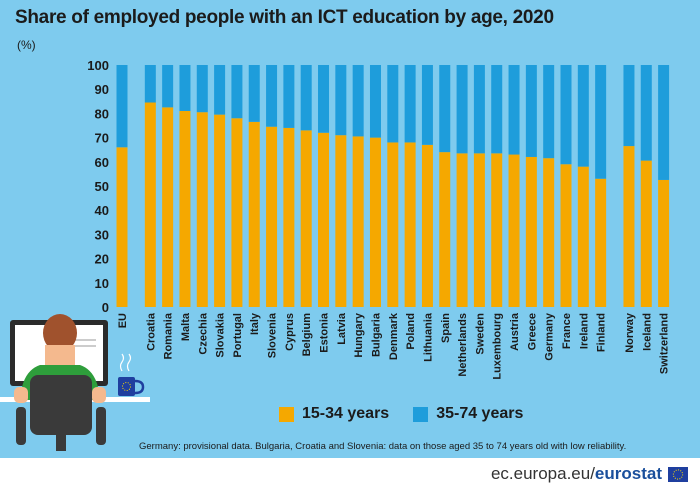 The image size is (700, 492). Describe the element at coordinates (428, 337) in the screenshot. I see `x-tick-label-lithuania: Lithuania` at that location.